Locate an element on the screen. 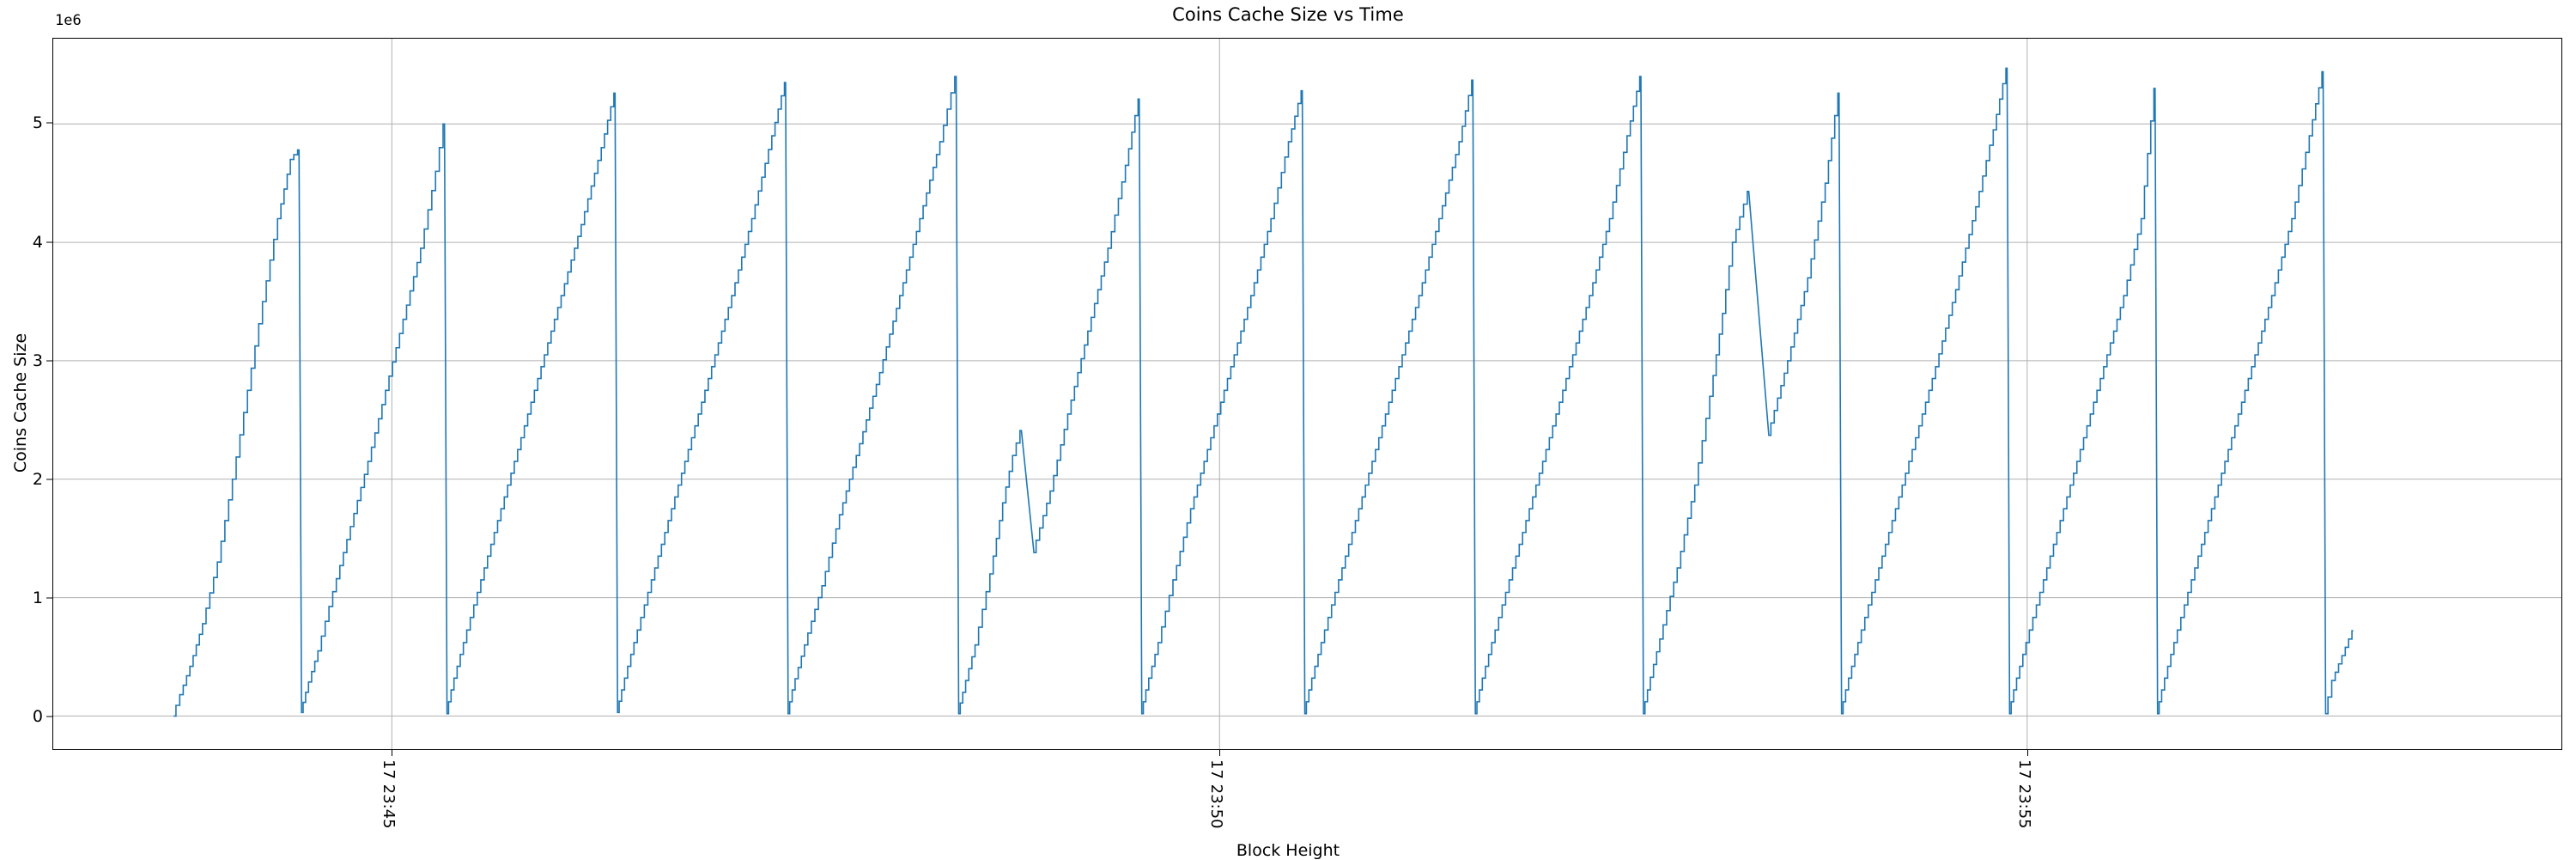  y-tick-label-0: 0 is located at coordinates (37, 717).